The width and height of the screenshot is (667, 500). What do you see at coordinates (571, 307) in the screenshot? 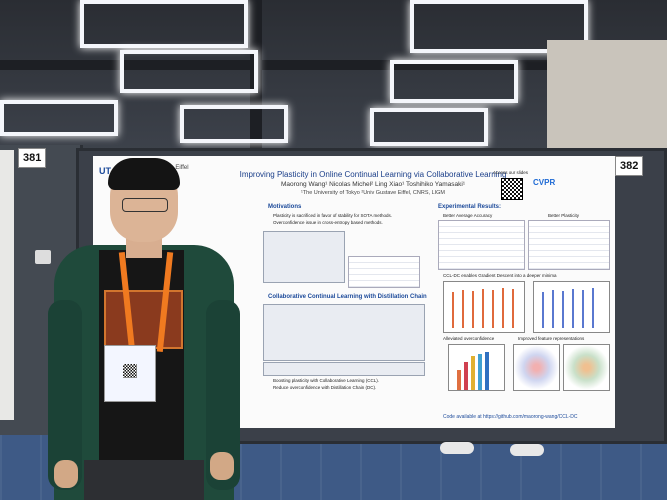
I see `loss-curve-plot-right` at bounding box center [571, 307].